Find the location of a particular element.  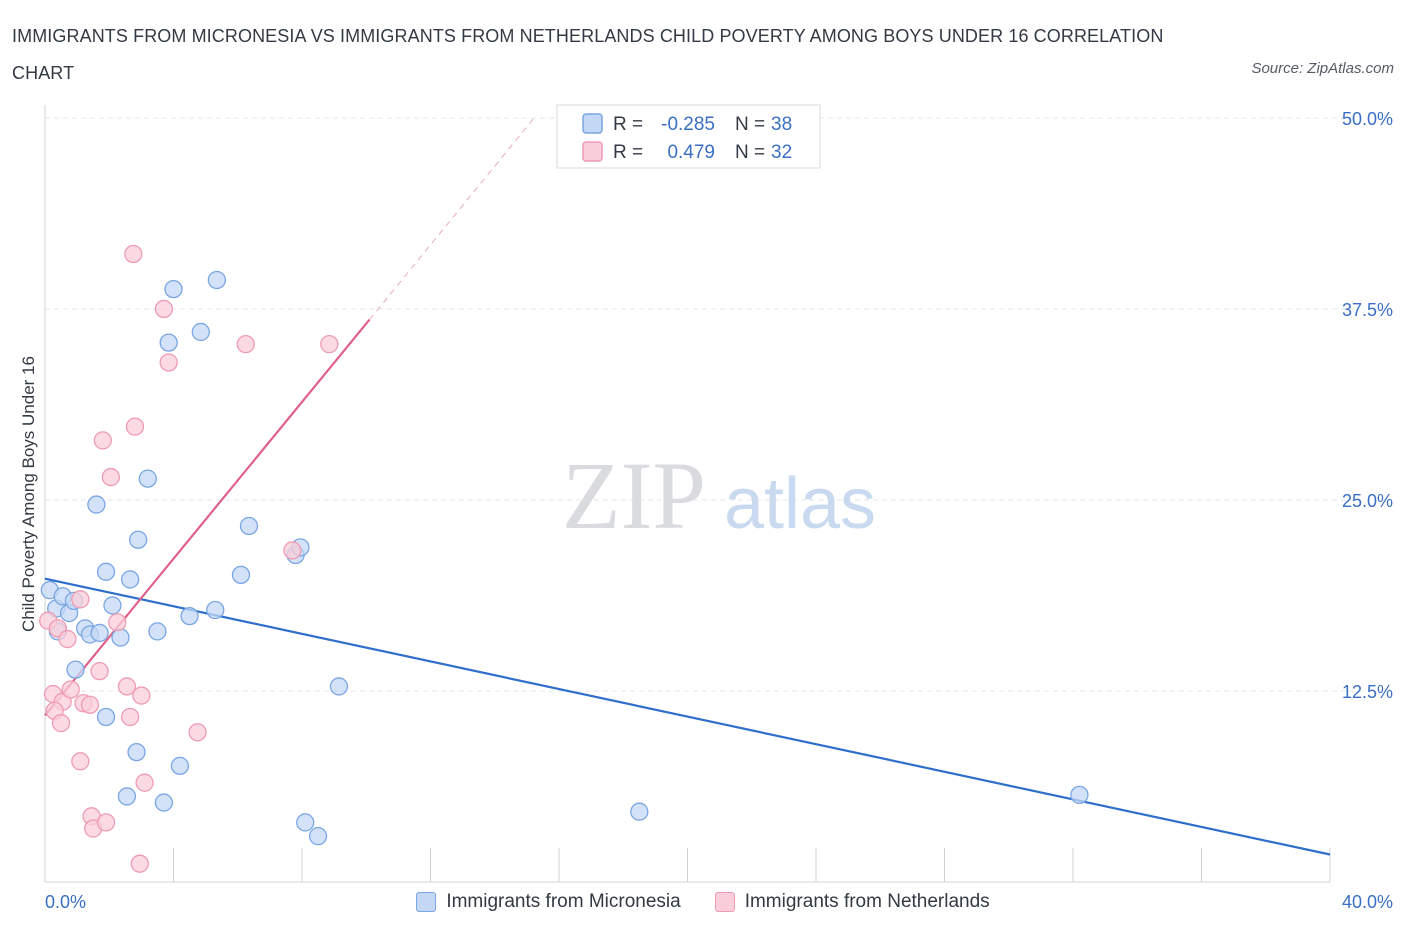

legend-label-micronesia: Immigrants from Micronesia is located at coordinates (563, 901).